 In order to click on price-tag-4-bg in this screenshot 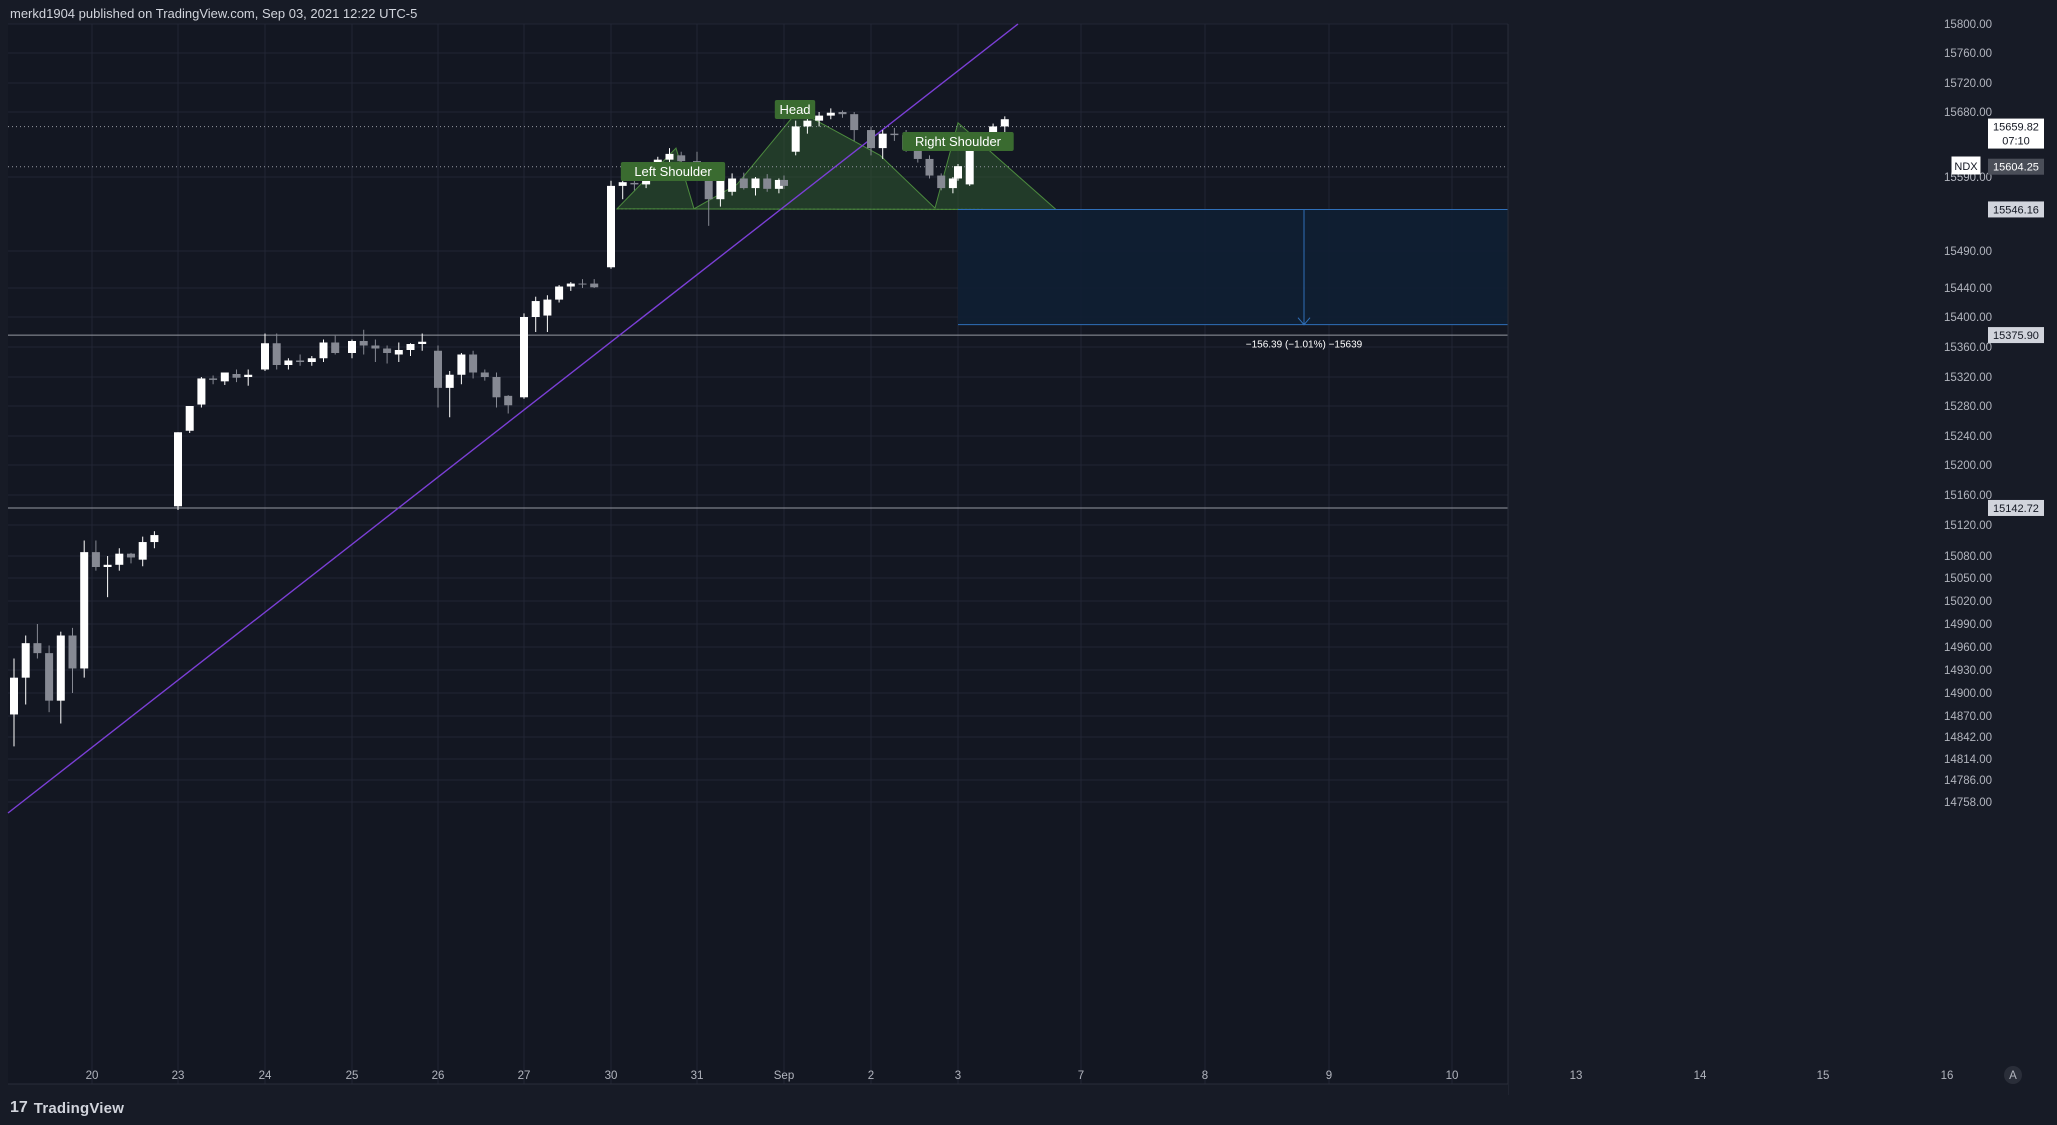, I will do `click(2016, 507)`.